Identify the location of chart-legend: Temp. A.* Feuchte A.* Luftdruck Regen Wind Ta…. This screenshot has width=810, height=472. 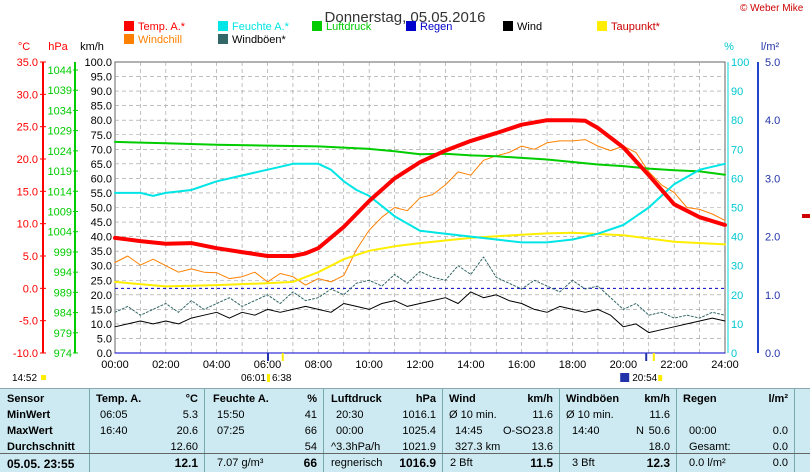
(392, 33).